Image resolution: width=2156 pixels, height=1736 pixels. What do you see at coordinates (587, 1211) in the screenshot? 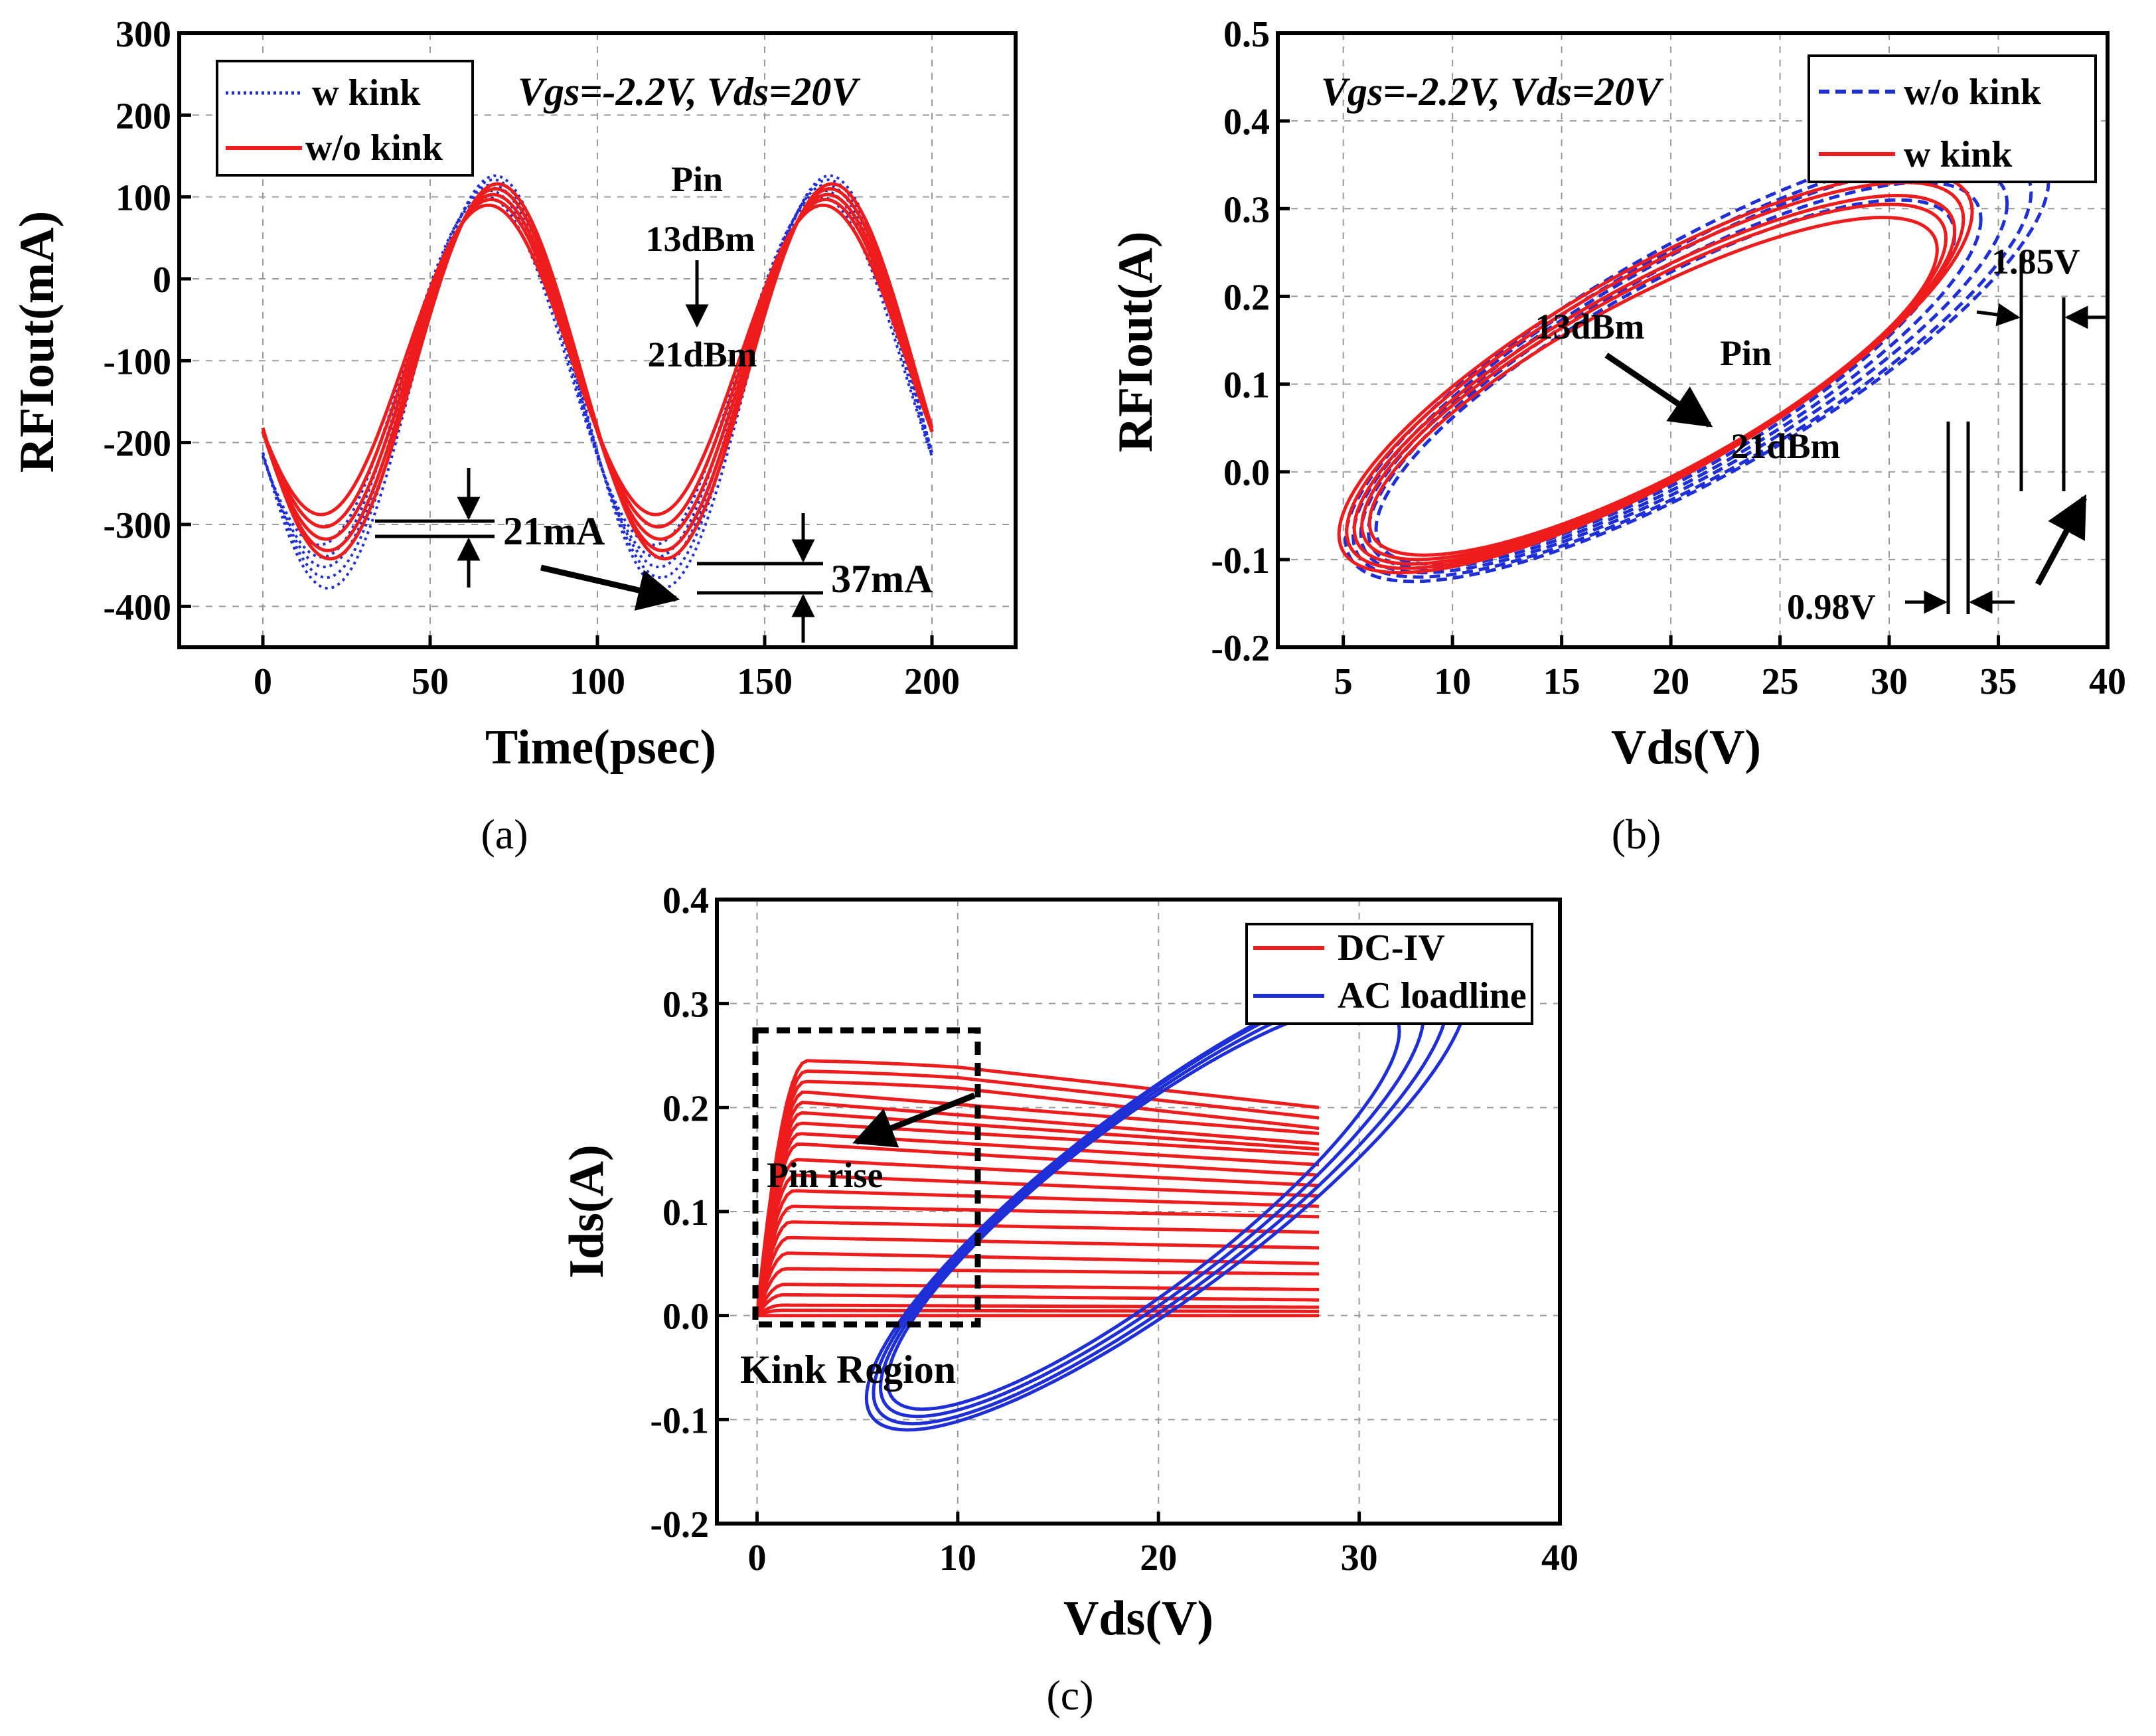
I see `y-axis-label-c: Ids(A)` at bounding box center [587, 1211].